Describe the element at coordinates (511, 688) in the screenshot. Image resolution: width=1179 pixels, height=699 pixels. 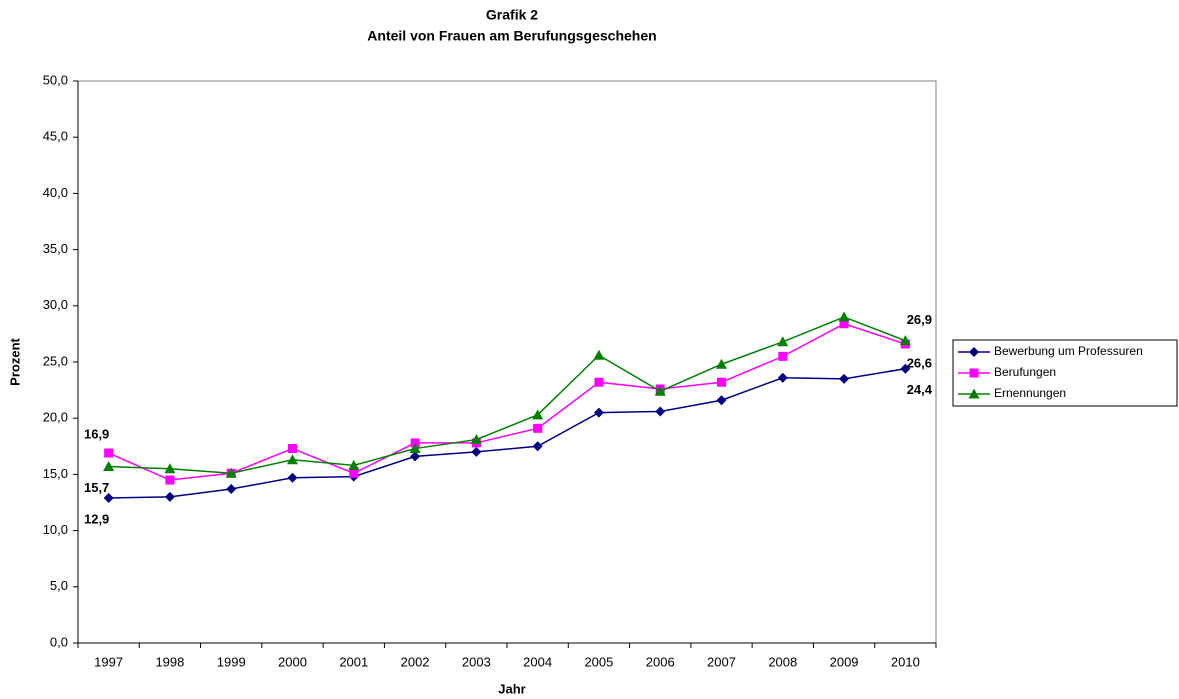
I see `x-axis-title: Jahr` at that location.